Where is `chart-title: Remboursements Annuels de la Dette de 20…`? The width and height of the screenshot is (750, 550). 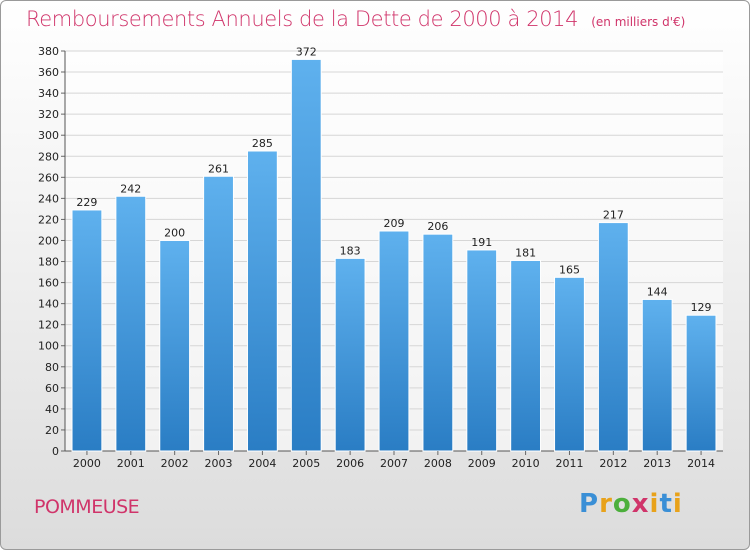 chart-title: Remboursements Annuels de la Dette de 20… is located at coordinates (355, 19).